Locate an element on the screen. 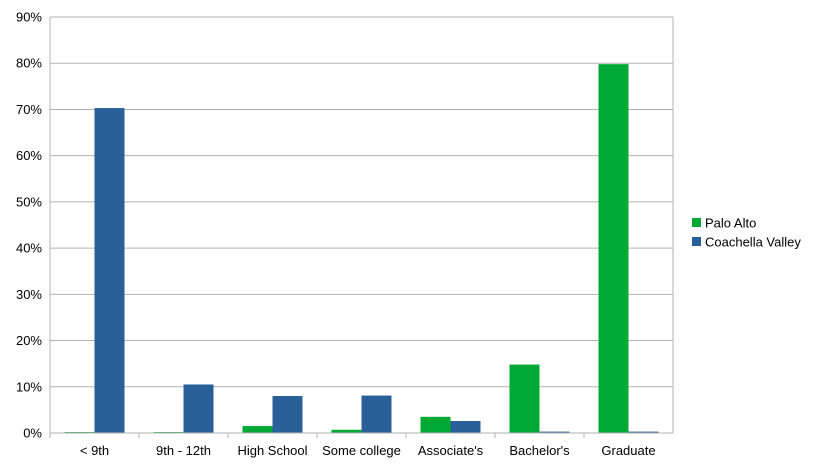  y-tick-label: 20% is located at coordinates (29, 340).